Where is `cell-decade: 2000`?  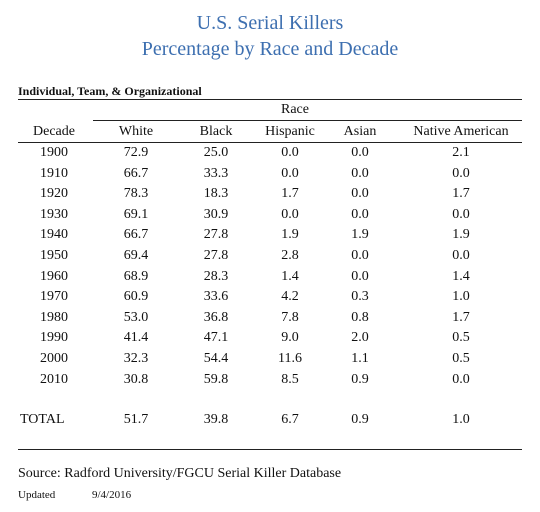 cell-decade: 2000 is located at coordinates (54, 358).